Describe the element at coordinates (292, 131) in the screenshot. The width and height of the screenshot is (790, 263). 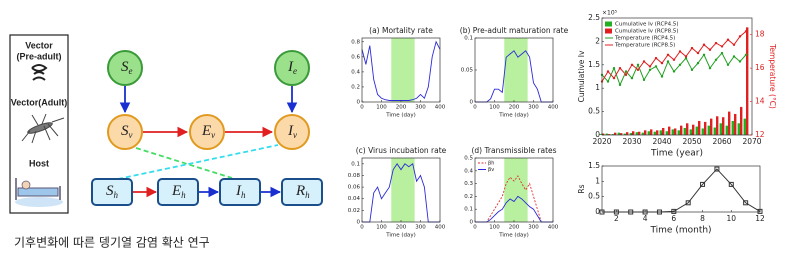
I see `node-label: Iv` at that location.